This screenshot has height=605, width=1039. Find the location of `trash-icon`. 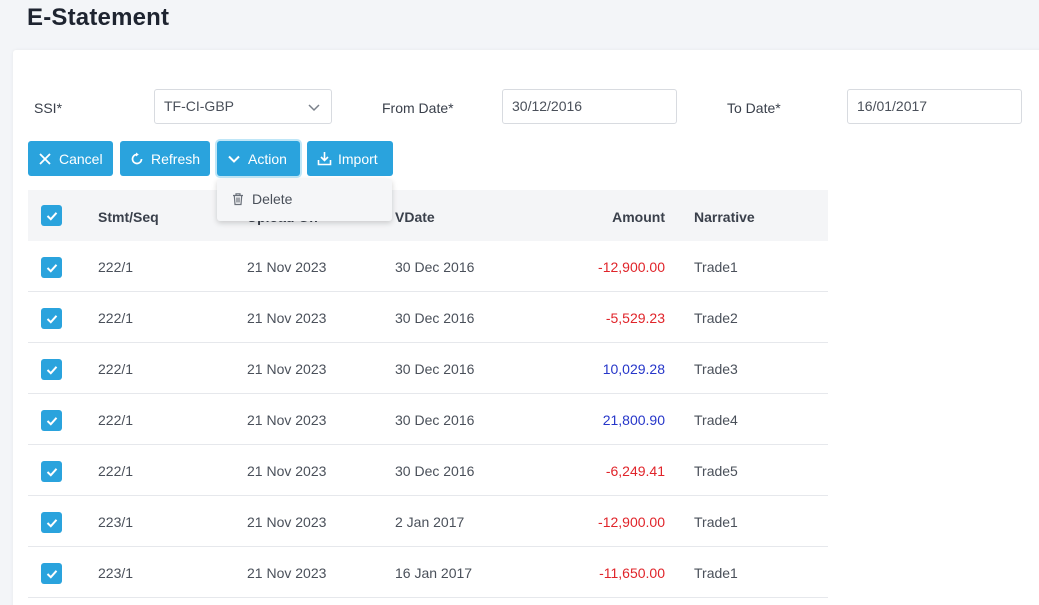

trash-icon is located at coordinates (238, 199).